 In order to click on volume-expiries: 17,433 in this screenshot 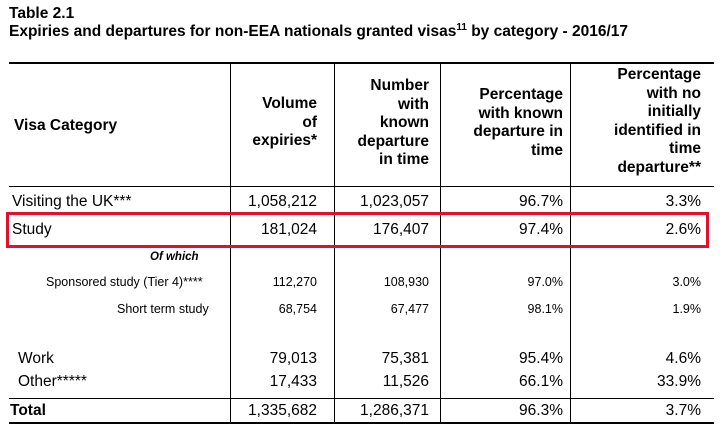, I will do `click(293, 381)`.